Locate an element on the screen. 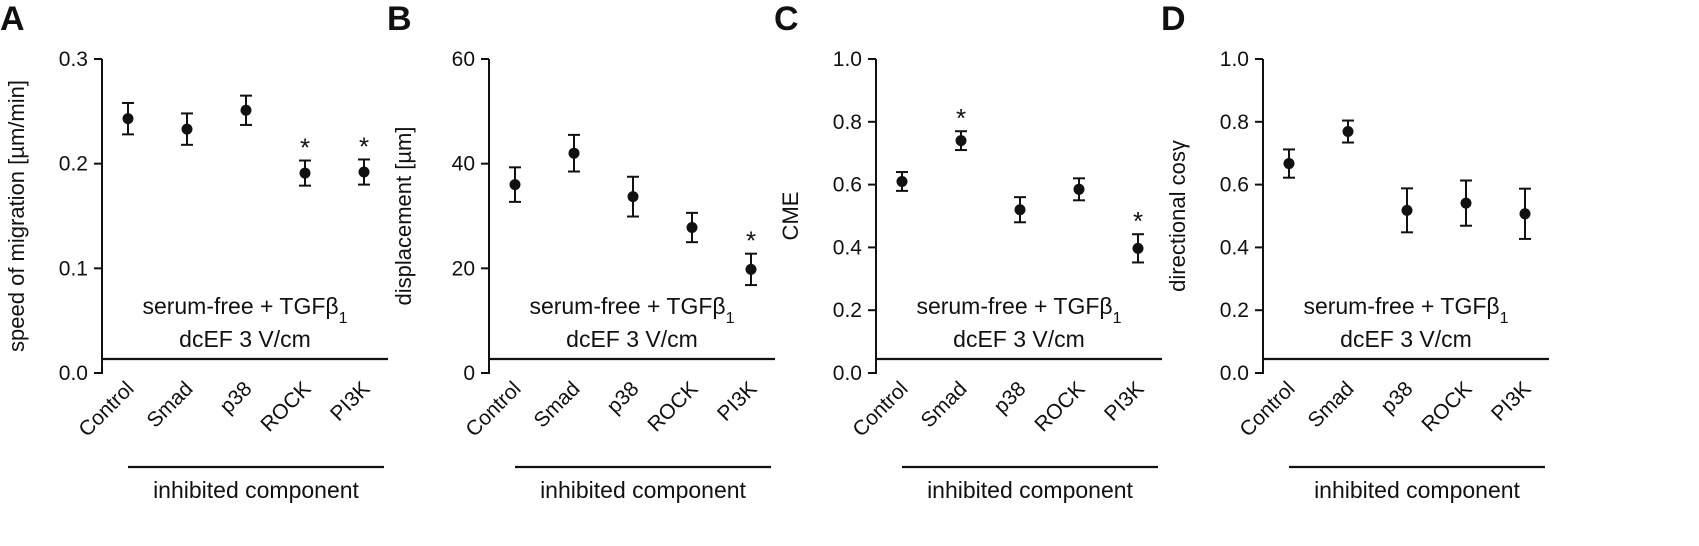  y-axis-label: speed of migration [µm/min] is located at coordinates (16, 216).